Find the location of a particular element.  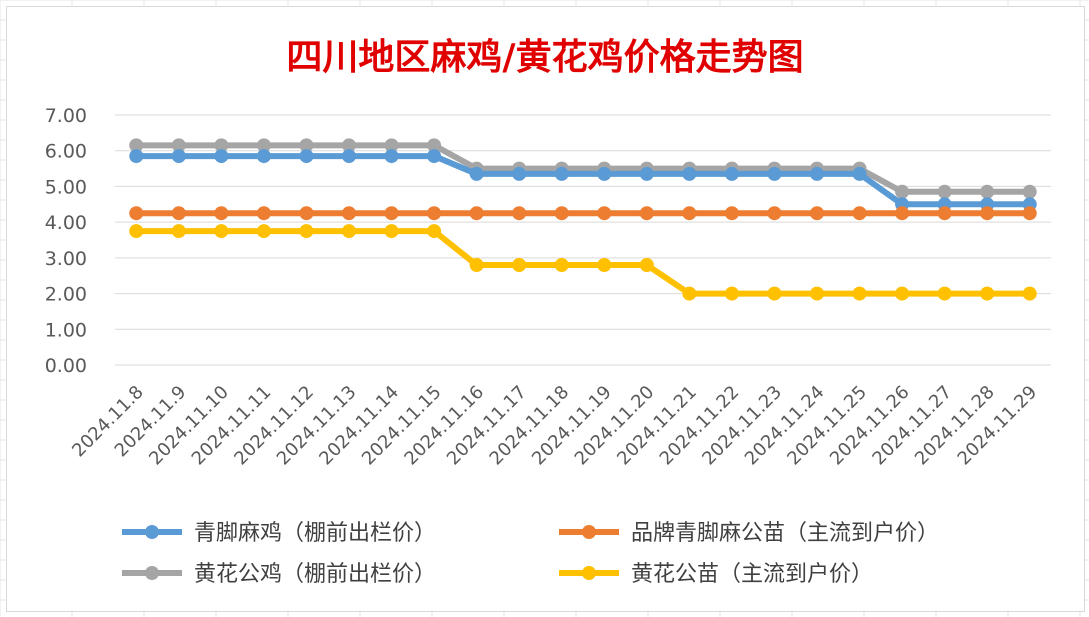

y-tick-label: 5.00 is located at coordinates (66, 187).